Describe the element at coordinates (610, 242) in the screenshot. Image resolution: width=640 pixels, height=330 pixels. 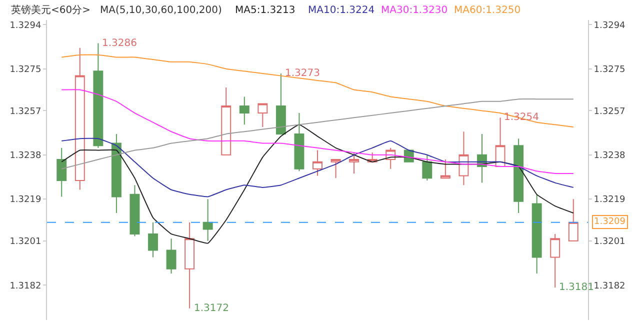
I see `y2-tick-label: 1.3201` at that location.